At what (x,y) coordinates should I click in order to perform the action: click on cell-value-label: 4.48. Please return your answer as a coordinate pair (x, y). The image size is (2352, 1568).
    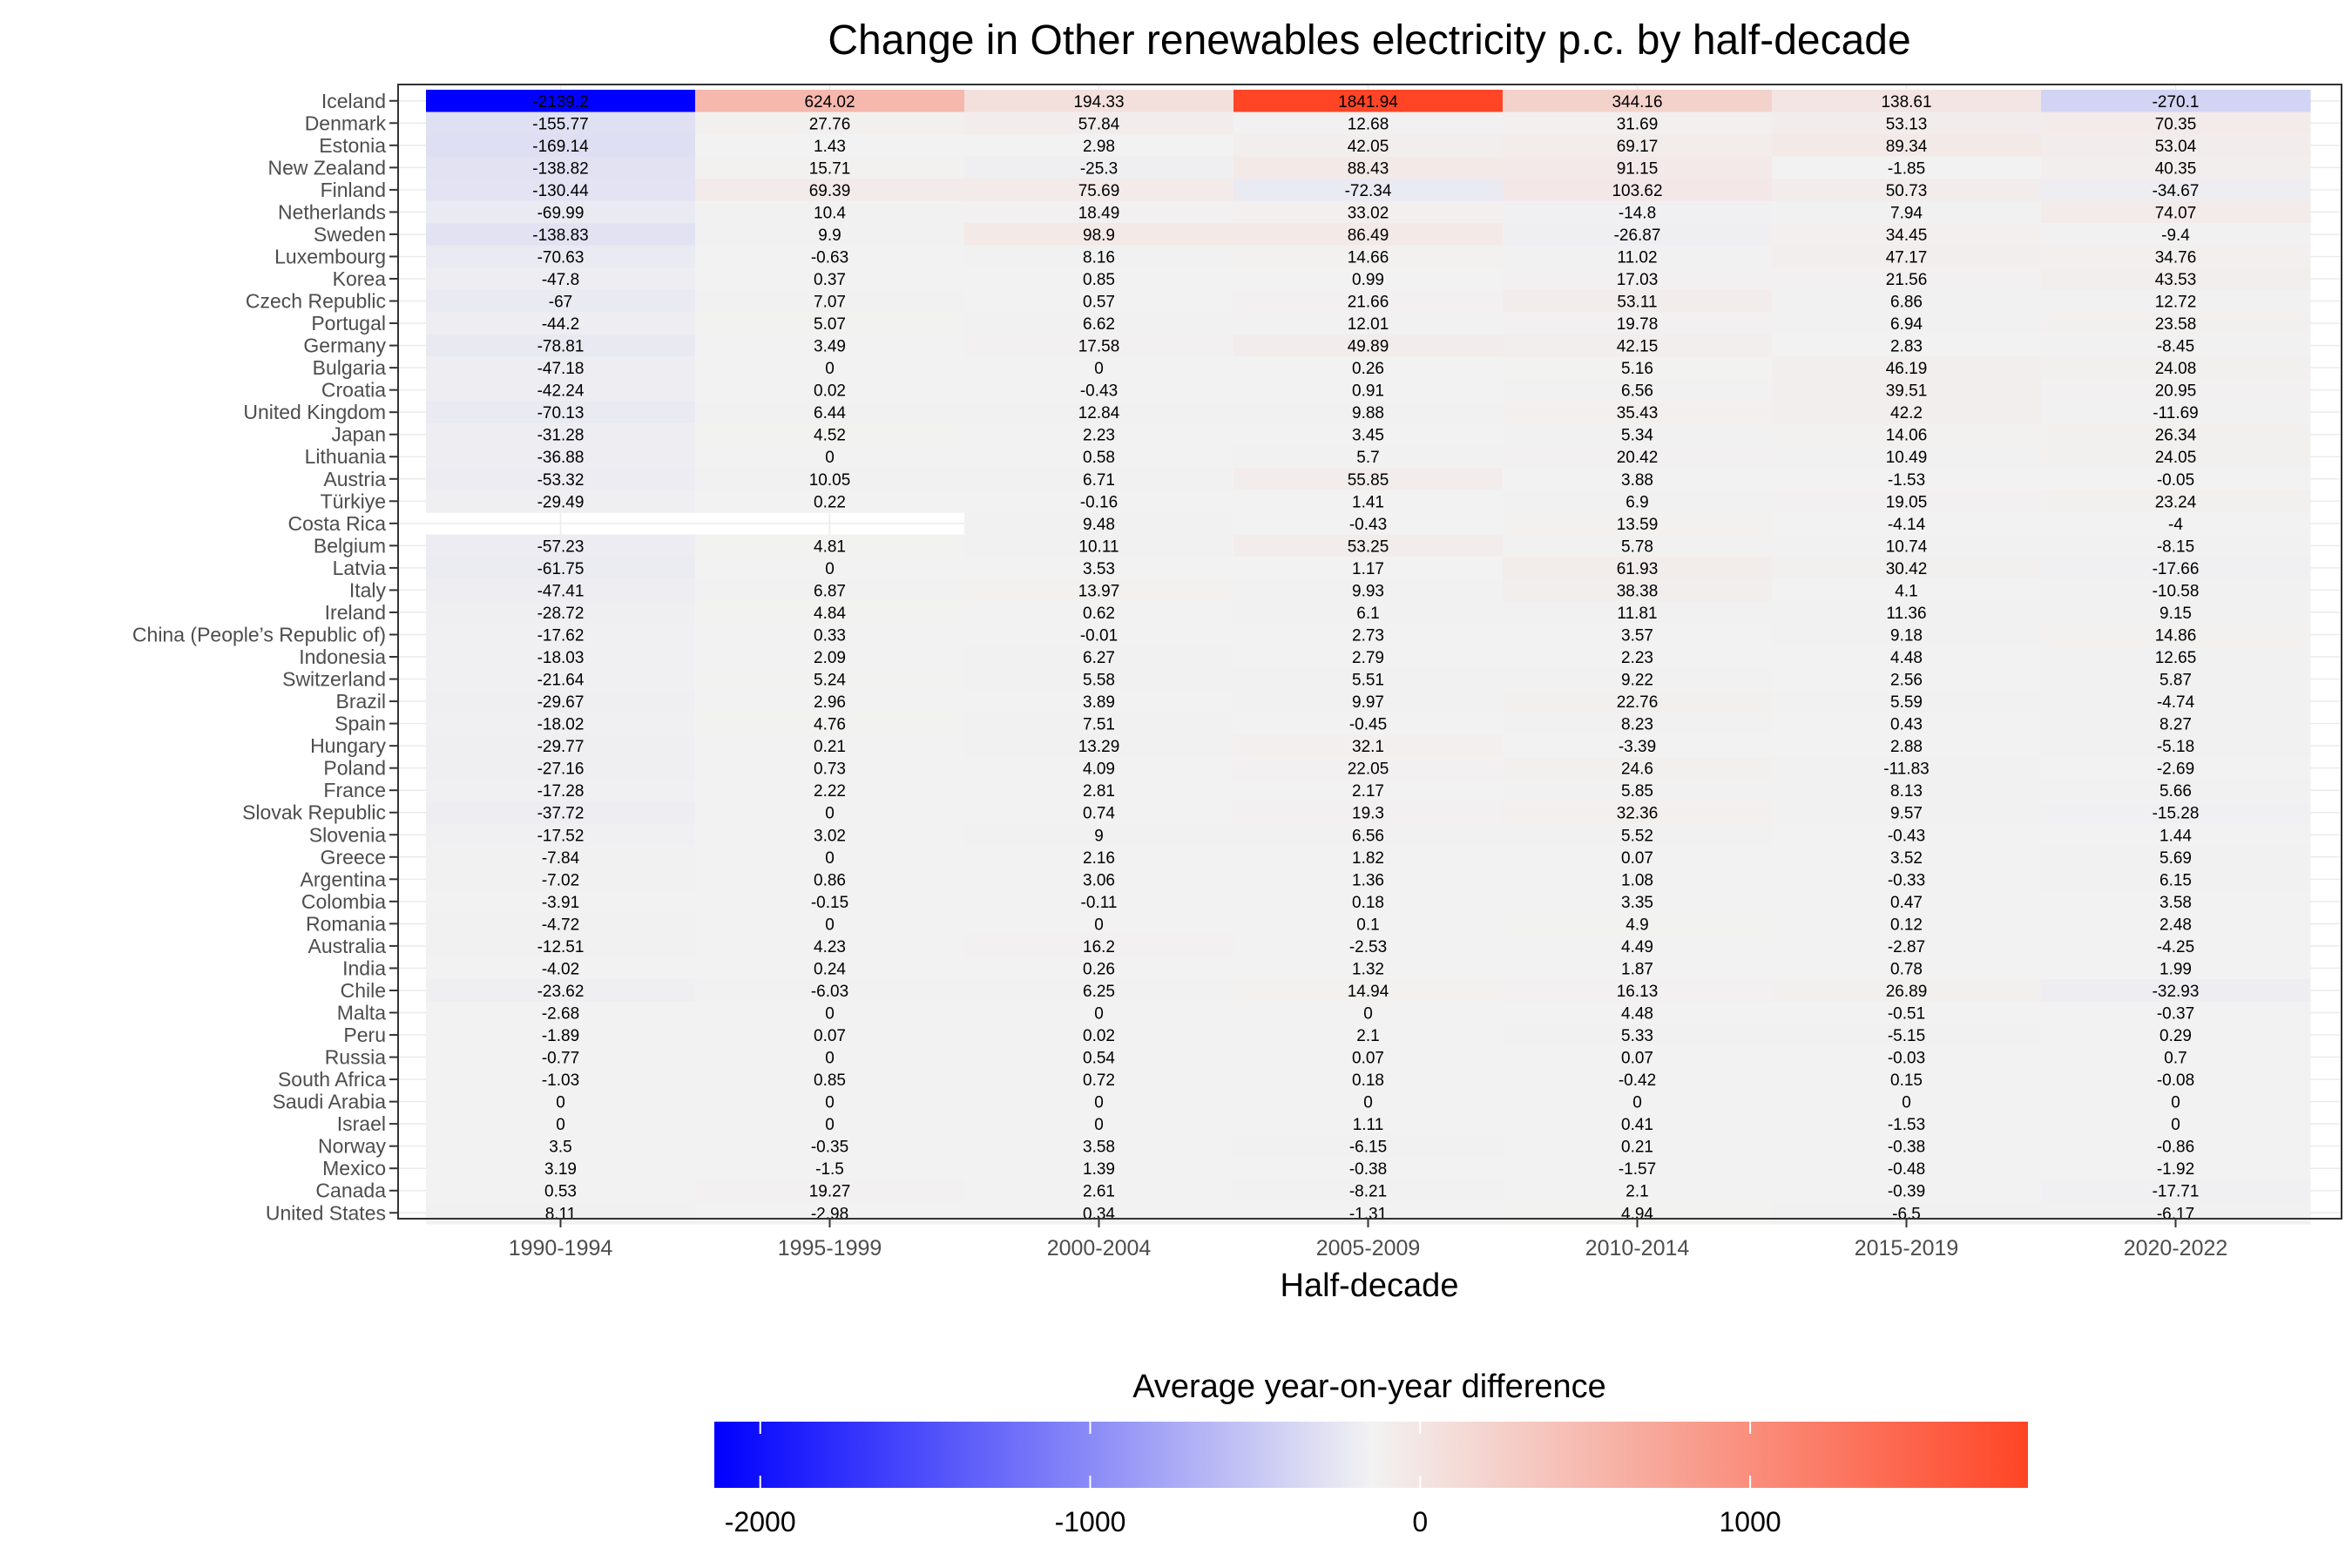
    Looking at the image, I should click on (1637, 1014).